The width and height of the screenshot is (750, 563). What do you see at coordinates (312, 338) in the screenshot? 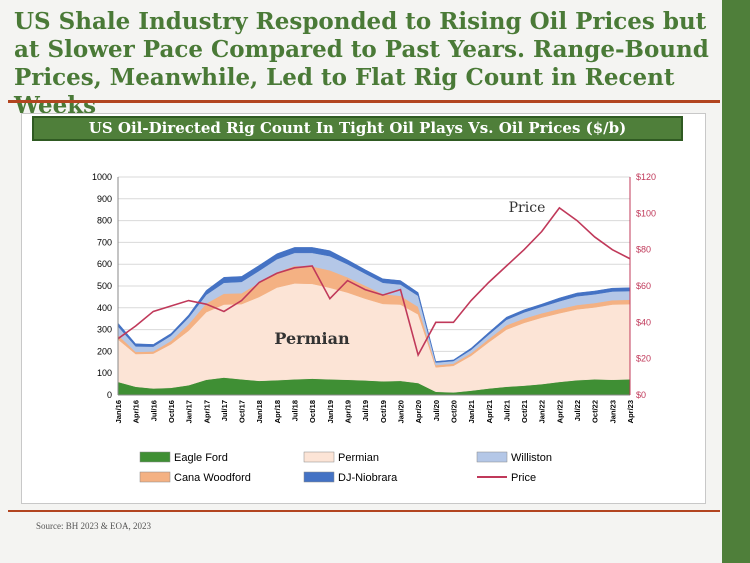
I see `annotation-permian: Permian` at bounding box center [312, 338].